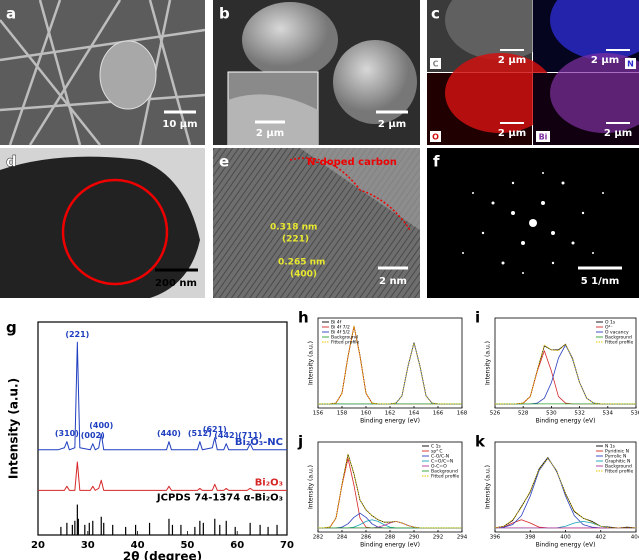  What do you see at coordinates (565, 538) in the screenshot?
I see `x-tick-label: 400` at bounding box center [565, 538].